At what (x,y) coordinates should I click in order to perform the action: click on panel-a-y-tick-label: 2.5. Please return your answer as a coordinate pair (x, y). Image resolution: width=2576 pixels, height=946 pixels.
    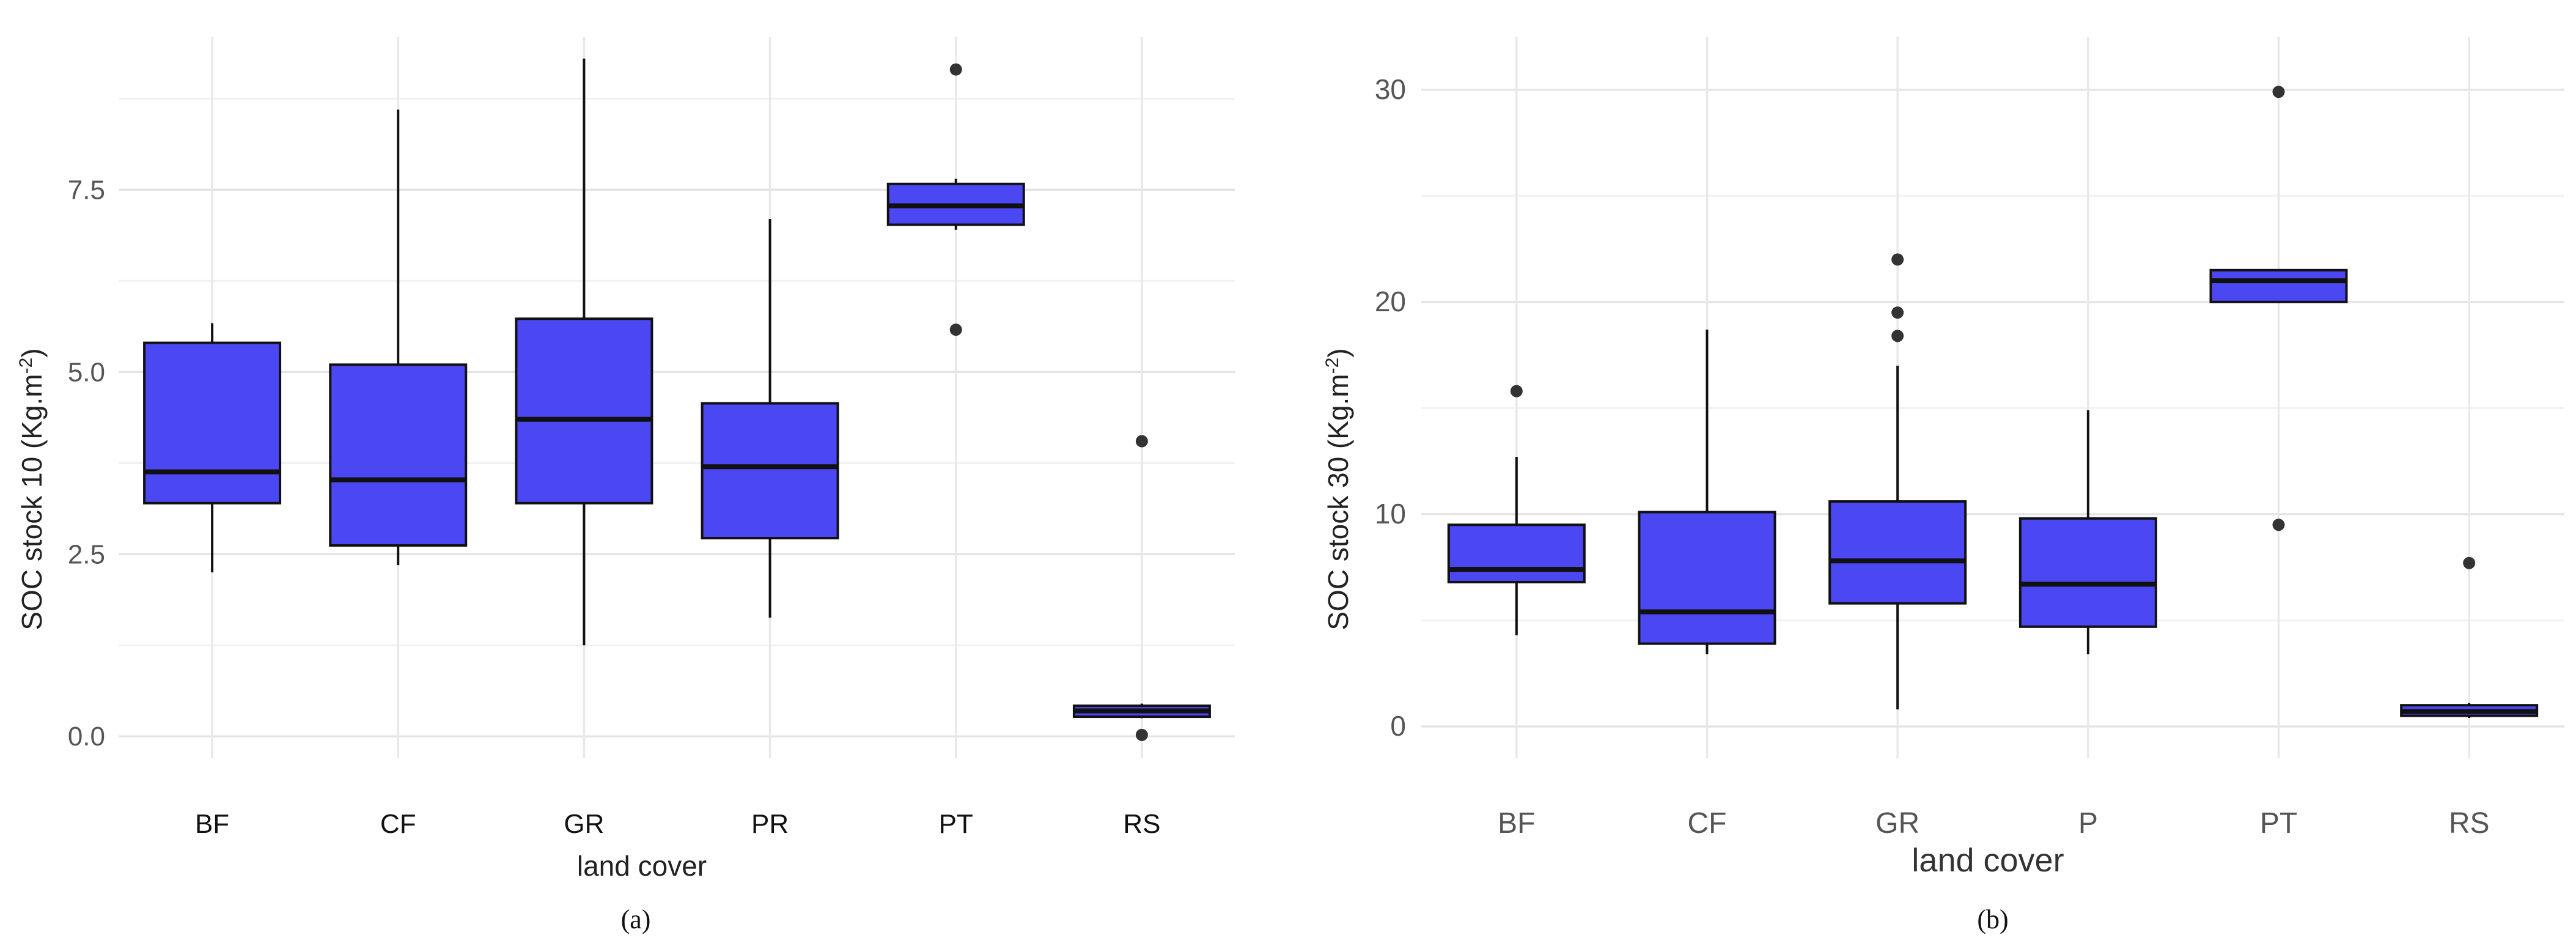
    Looking at the image, I should click on (86, 554).